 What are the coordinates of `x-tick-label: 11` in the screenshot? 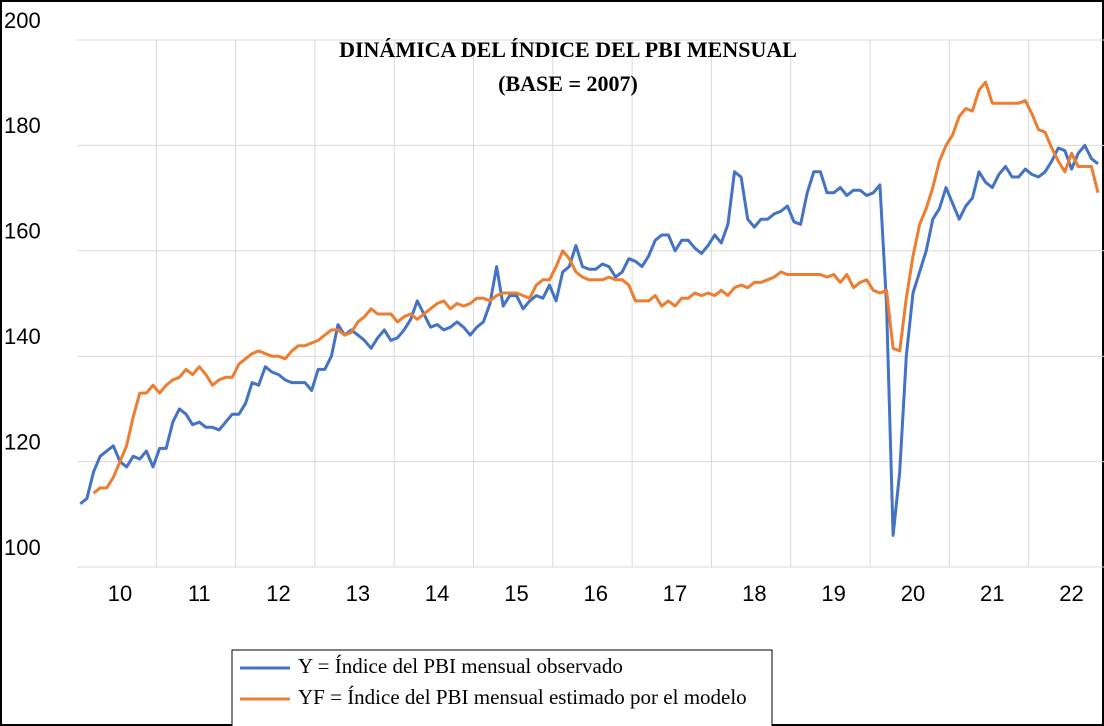 It's located at (199, 593).